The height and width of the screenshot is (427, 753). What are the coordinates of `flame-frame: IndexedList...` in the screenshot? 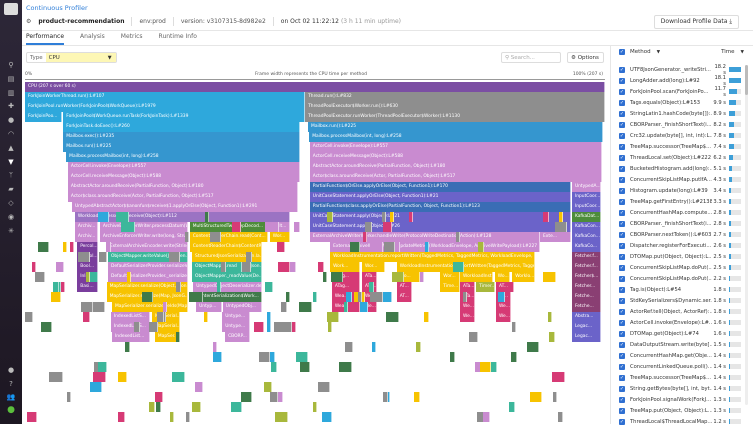 It's located at (131, 337).